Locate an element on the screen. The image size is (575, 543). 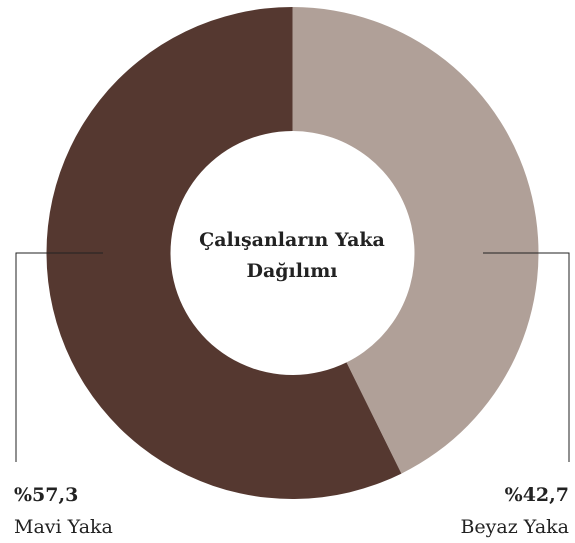
category-label: Beyaz Yaka is located at coordinates (514, 527).